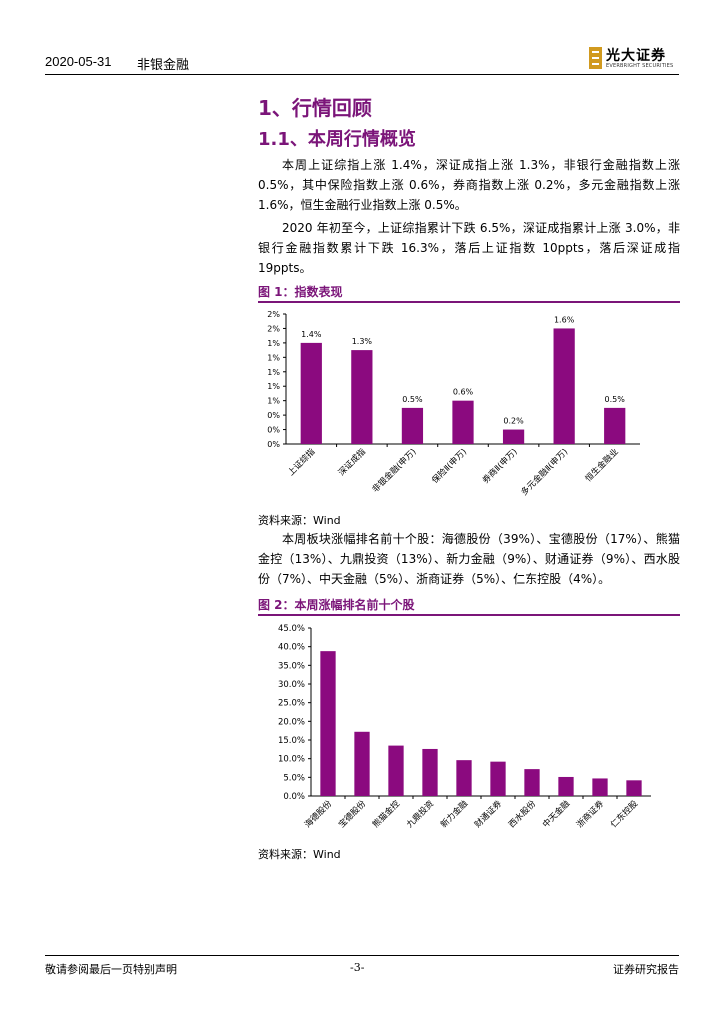  Describe the element at coordinates (291, 648) in the screenshot. I see `y-tick-label: 40.0%` at that location.